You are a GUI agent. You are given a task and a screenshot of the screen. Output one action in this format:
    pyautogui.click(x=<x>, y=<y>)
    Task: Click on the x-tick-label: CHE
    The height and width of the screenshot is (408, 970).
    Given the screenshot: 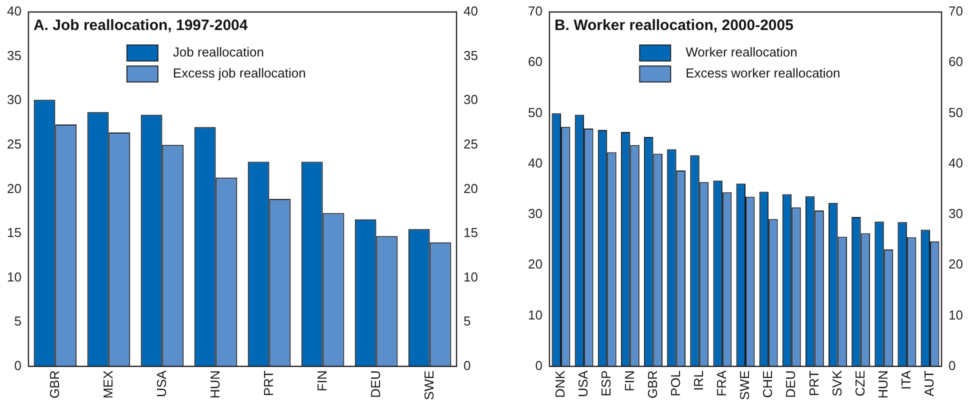 What is the action you would take?
    pyautogui.click(x=768, y=384)
    